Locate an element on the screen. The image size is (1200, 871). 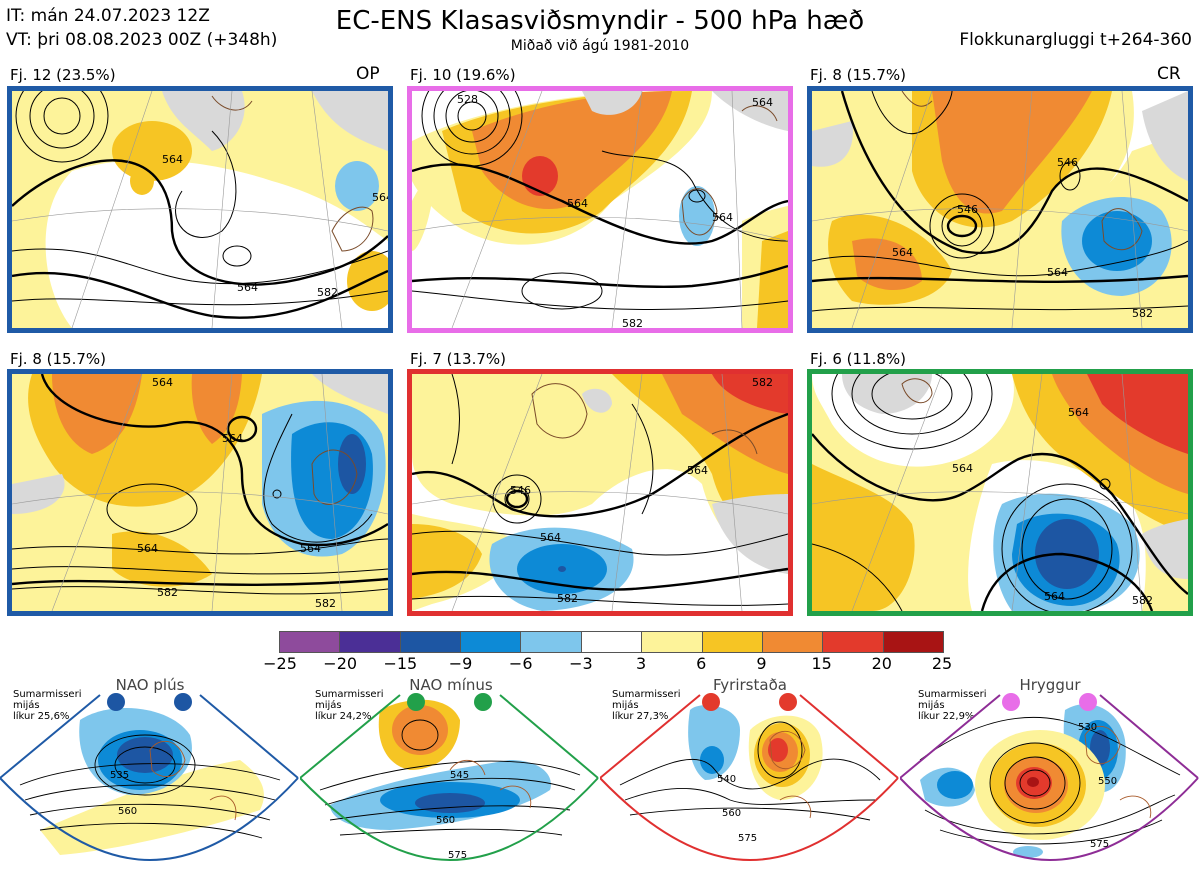
regime-4-mean: mijás is located at coordinates (931, 705).